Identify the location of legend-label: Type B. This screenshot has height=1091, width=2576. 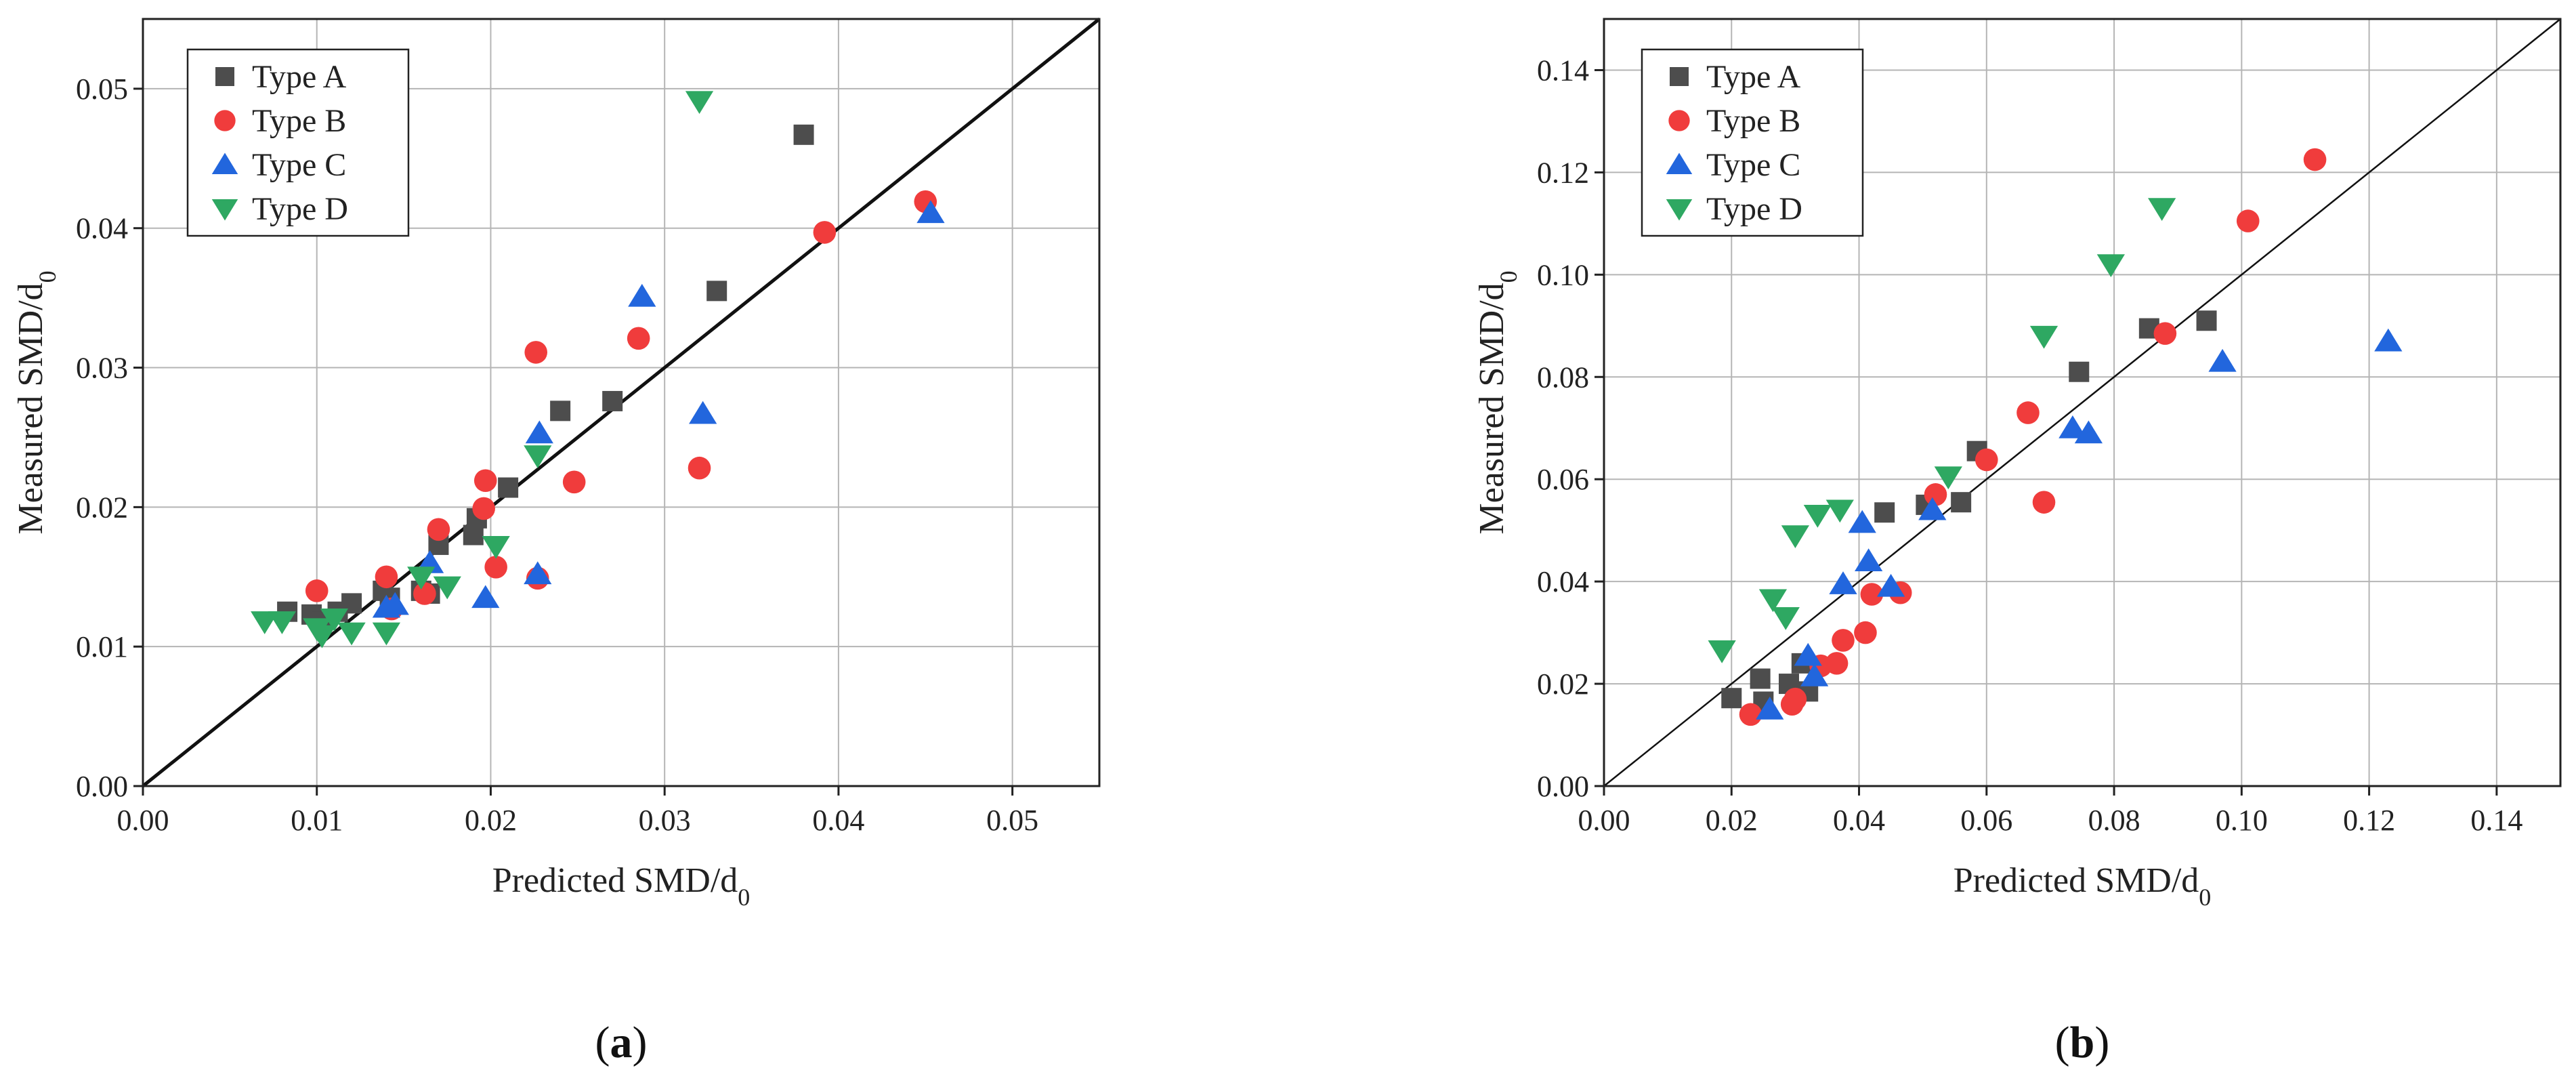
(1753, 121).